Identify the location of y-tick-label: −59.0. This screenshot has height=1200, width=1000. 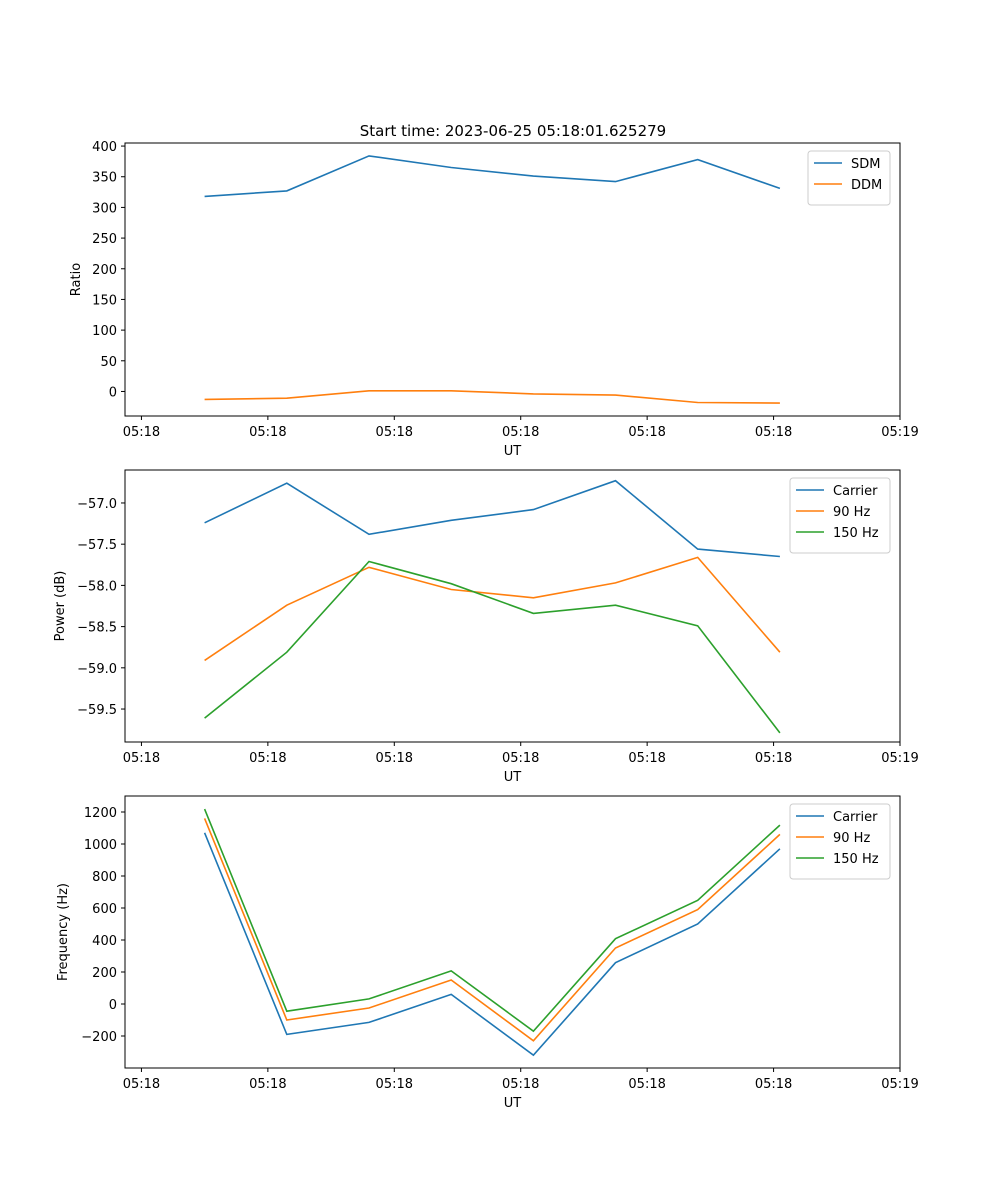
(97, 669).